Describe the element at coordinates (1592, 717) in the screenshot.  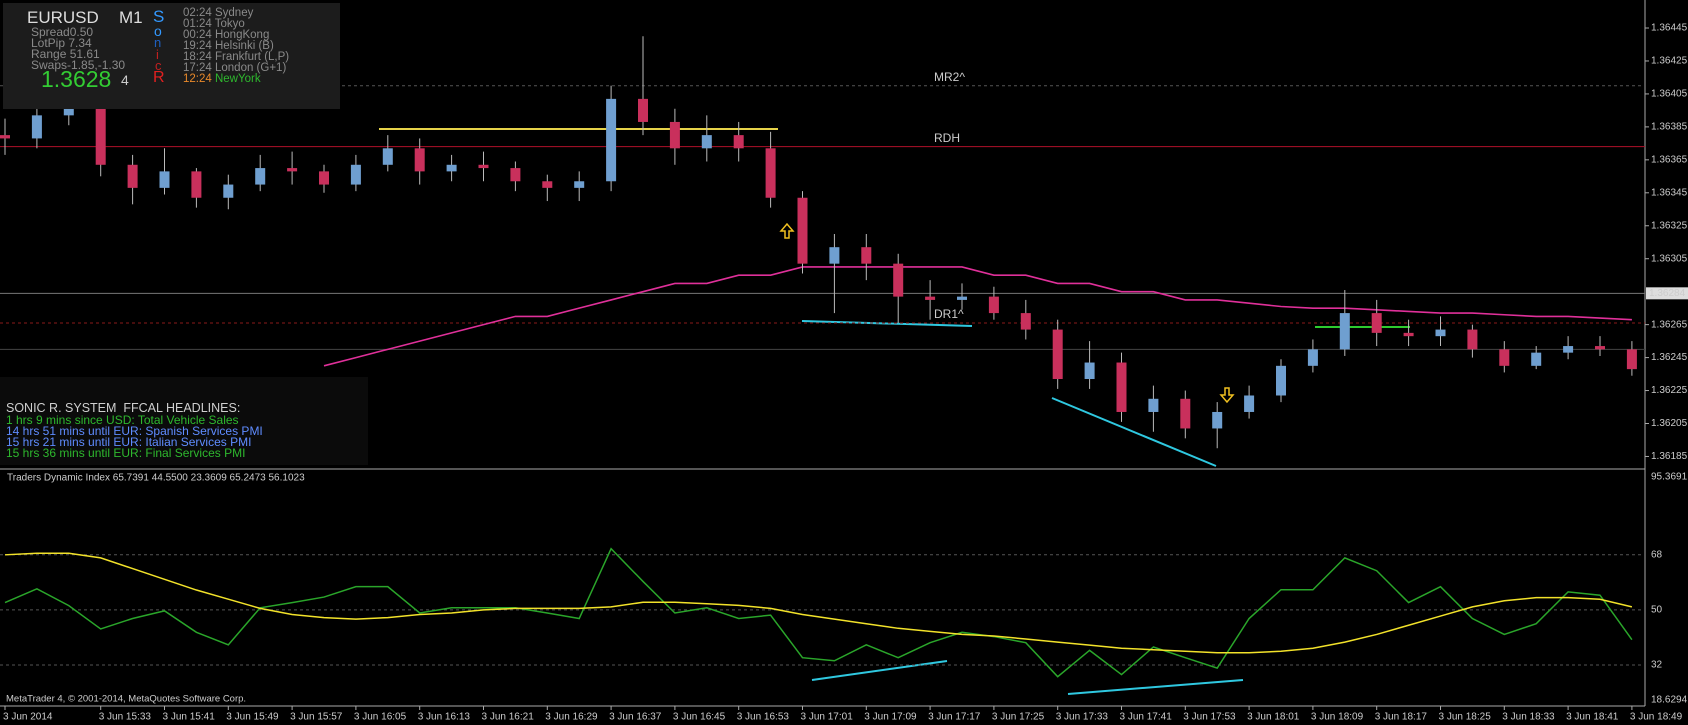
I see `x-tick-label: 3 Jun 18:41` at that location.